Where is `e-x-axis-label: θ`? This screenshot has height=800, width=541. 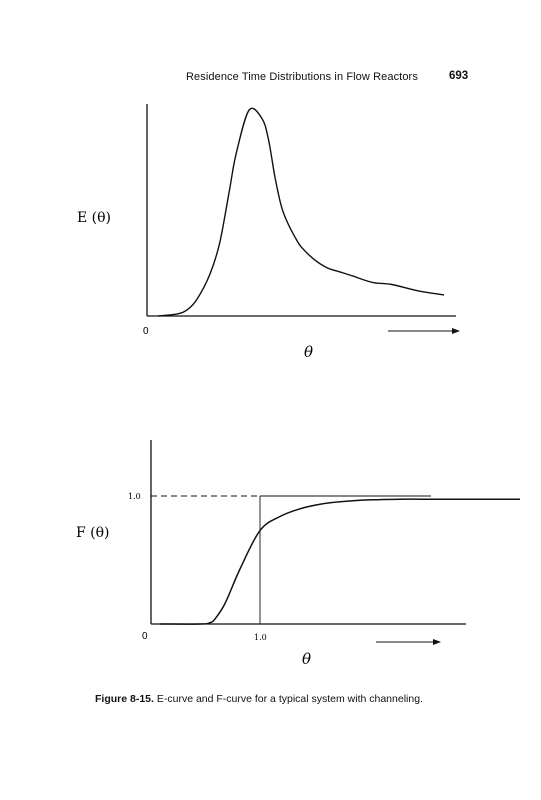
e-x-axis-label: θ is located at coordinates (308, 352).